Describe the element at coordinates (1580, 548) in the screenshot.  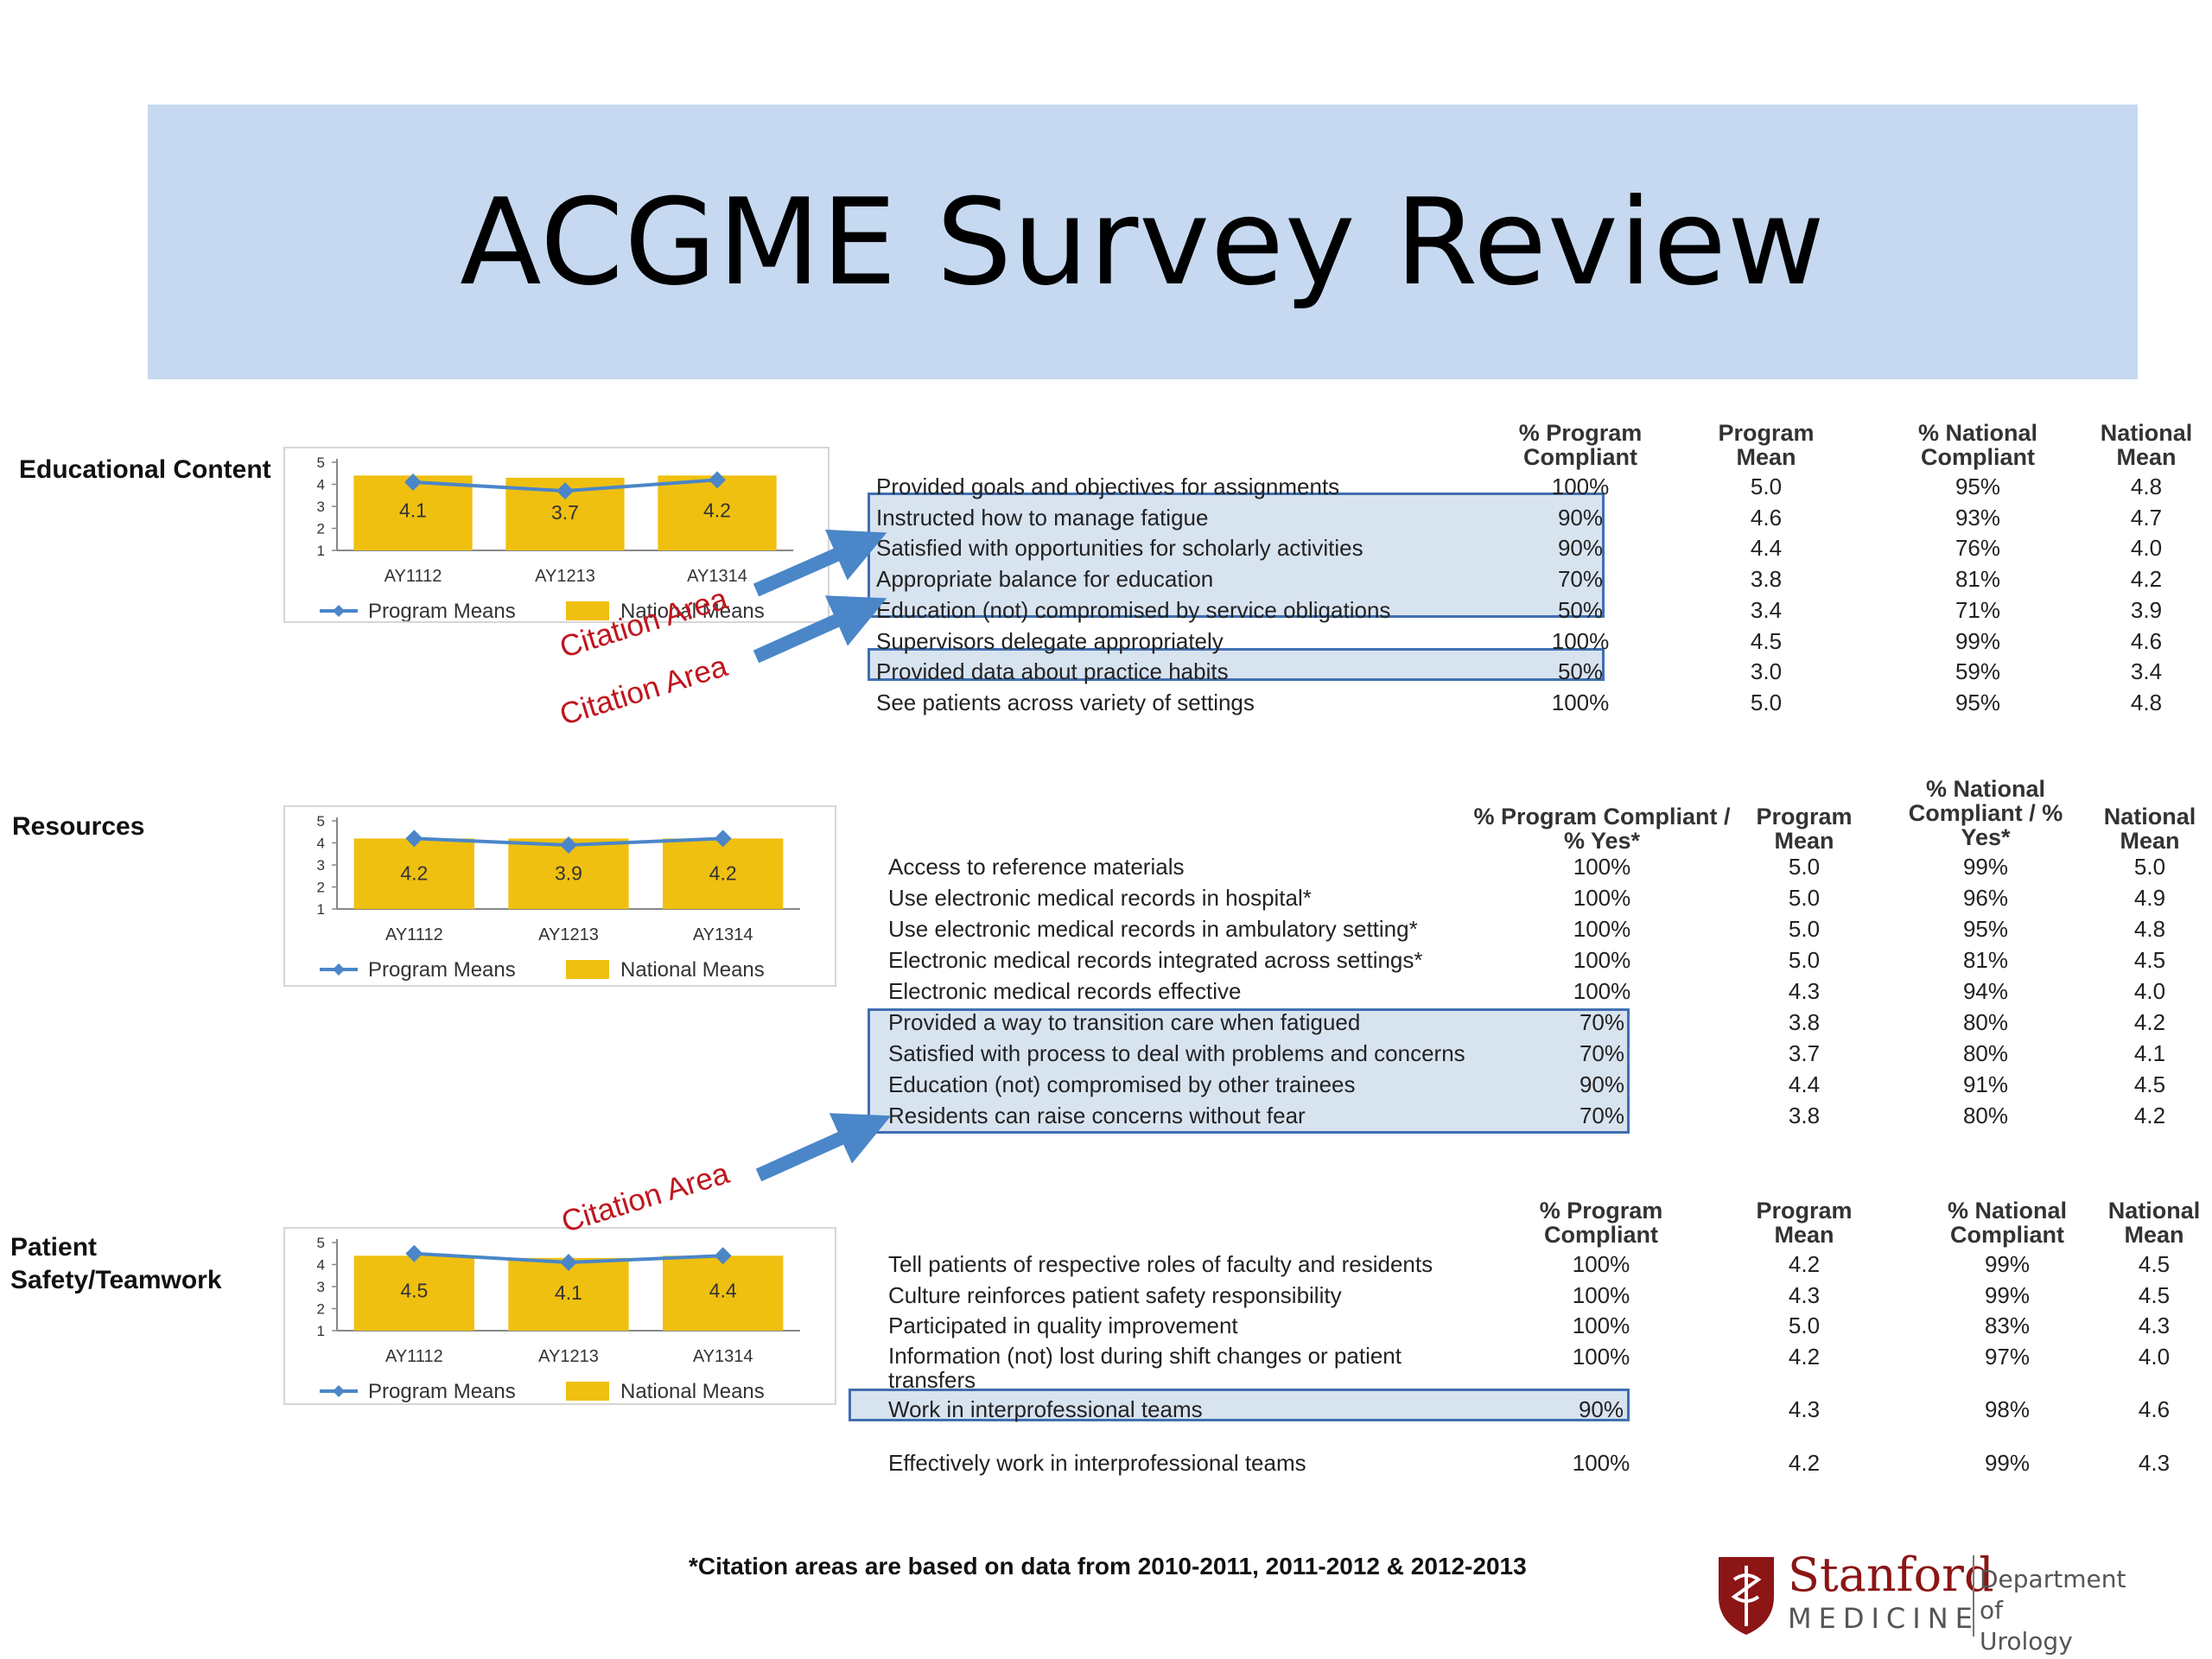
I see `cell-prog-compliant: 90%` at that location.